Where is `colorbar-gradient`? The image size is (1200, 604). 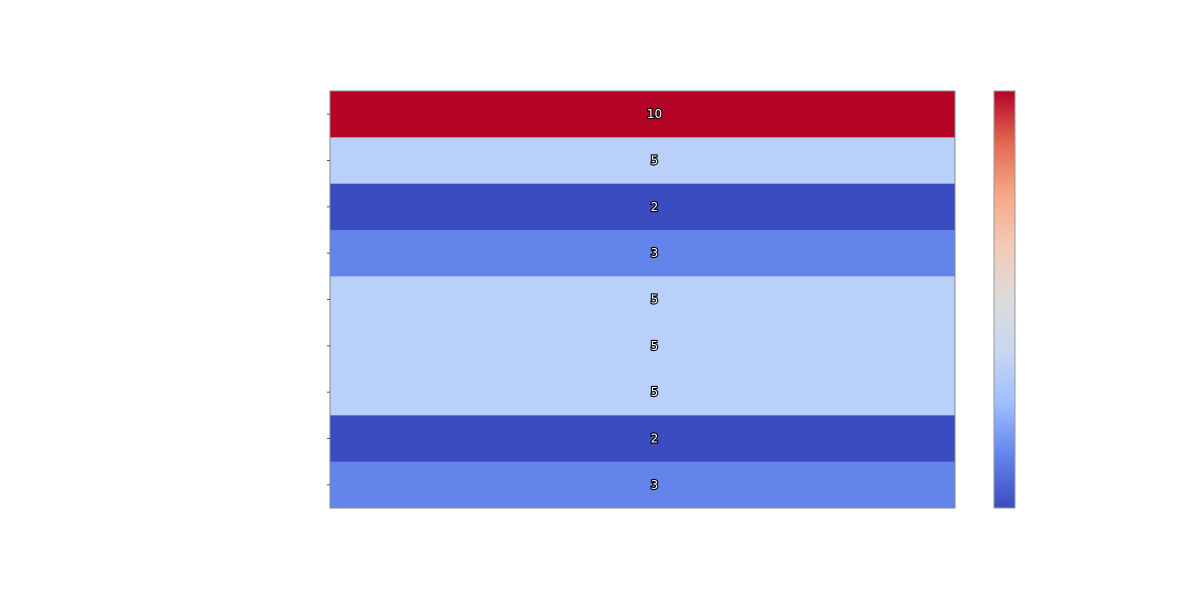
colorbar-gradient is located at coordinates (1004, 299).